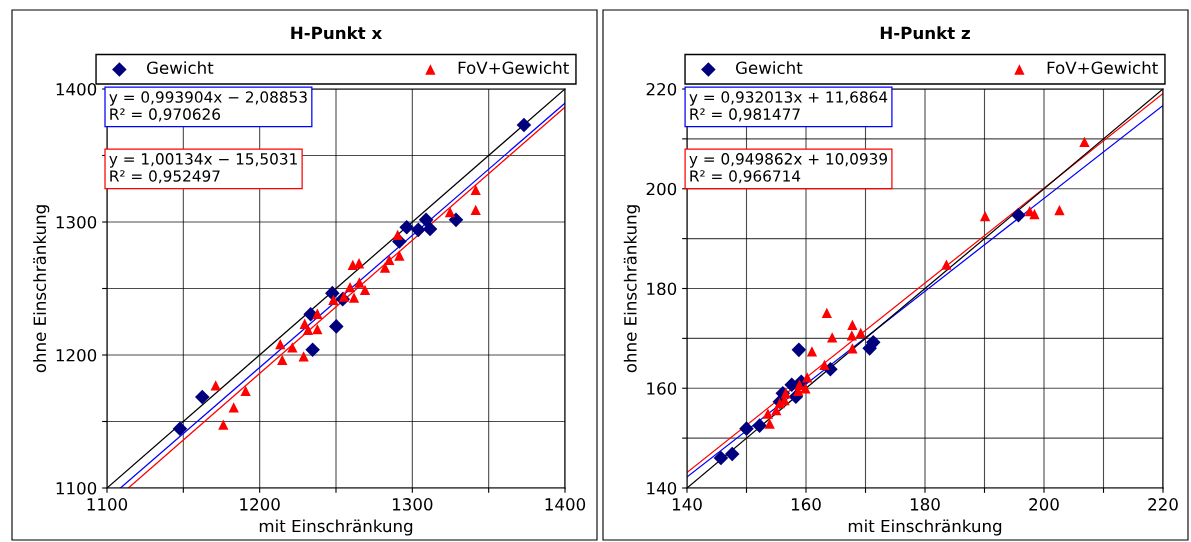 The image size is (1191, 542). I want to click on y-tick-label: 1400, so click(76, 89).